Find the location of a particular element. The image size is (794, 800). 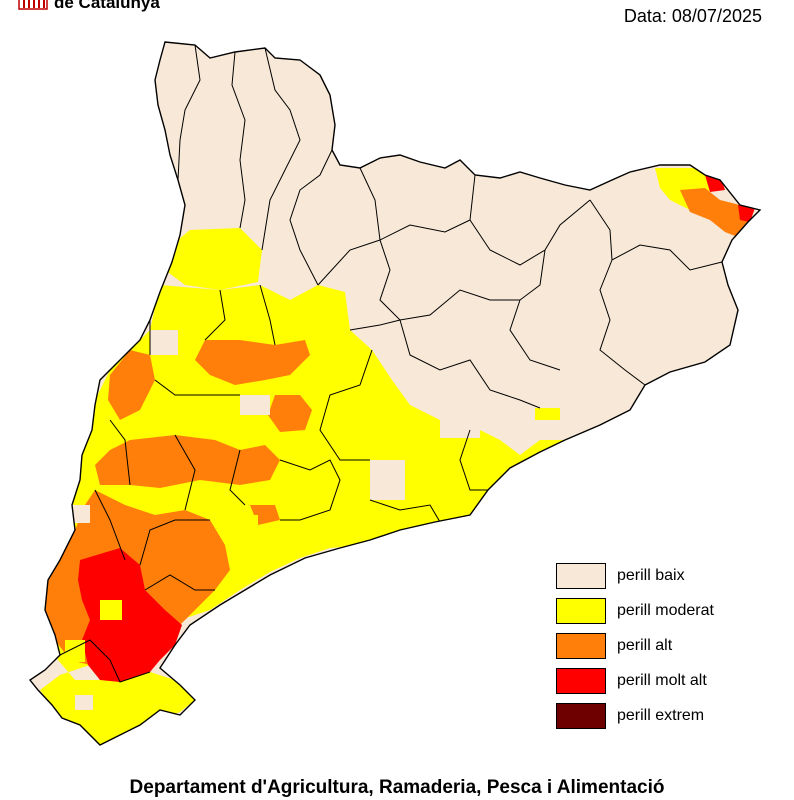

legend-label: perill baix is located at coordinates (651, 575).